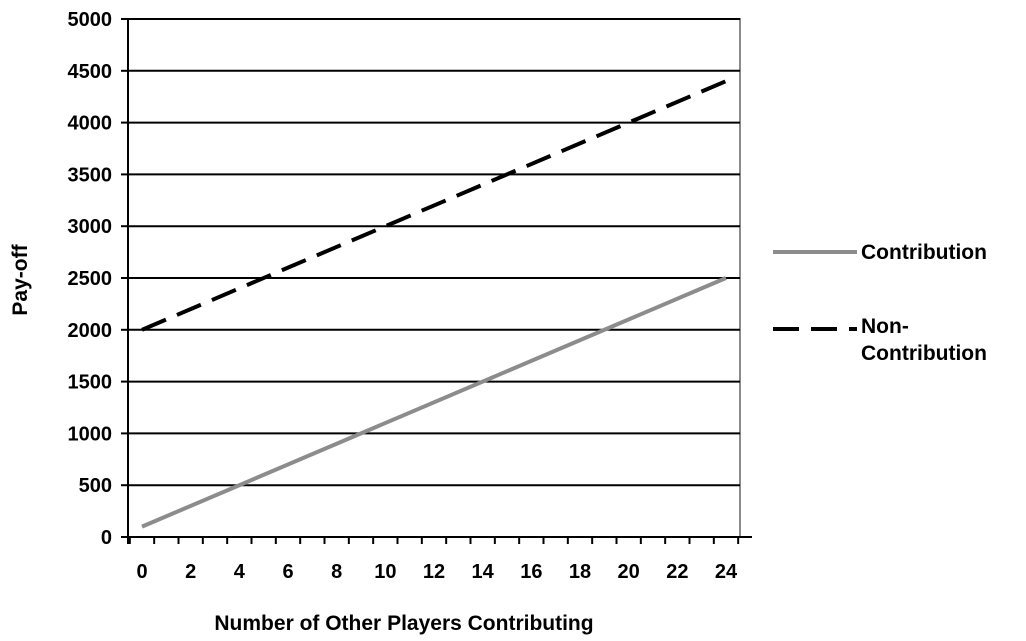  Describe the element at coordinates (141, 572) in the screenshot. I see `x-tick-label: 0` at that location.